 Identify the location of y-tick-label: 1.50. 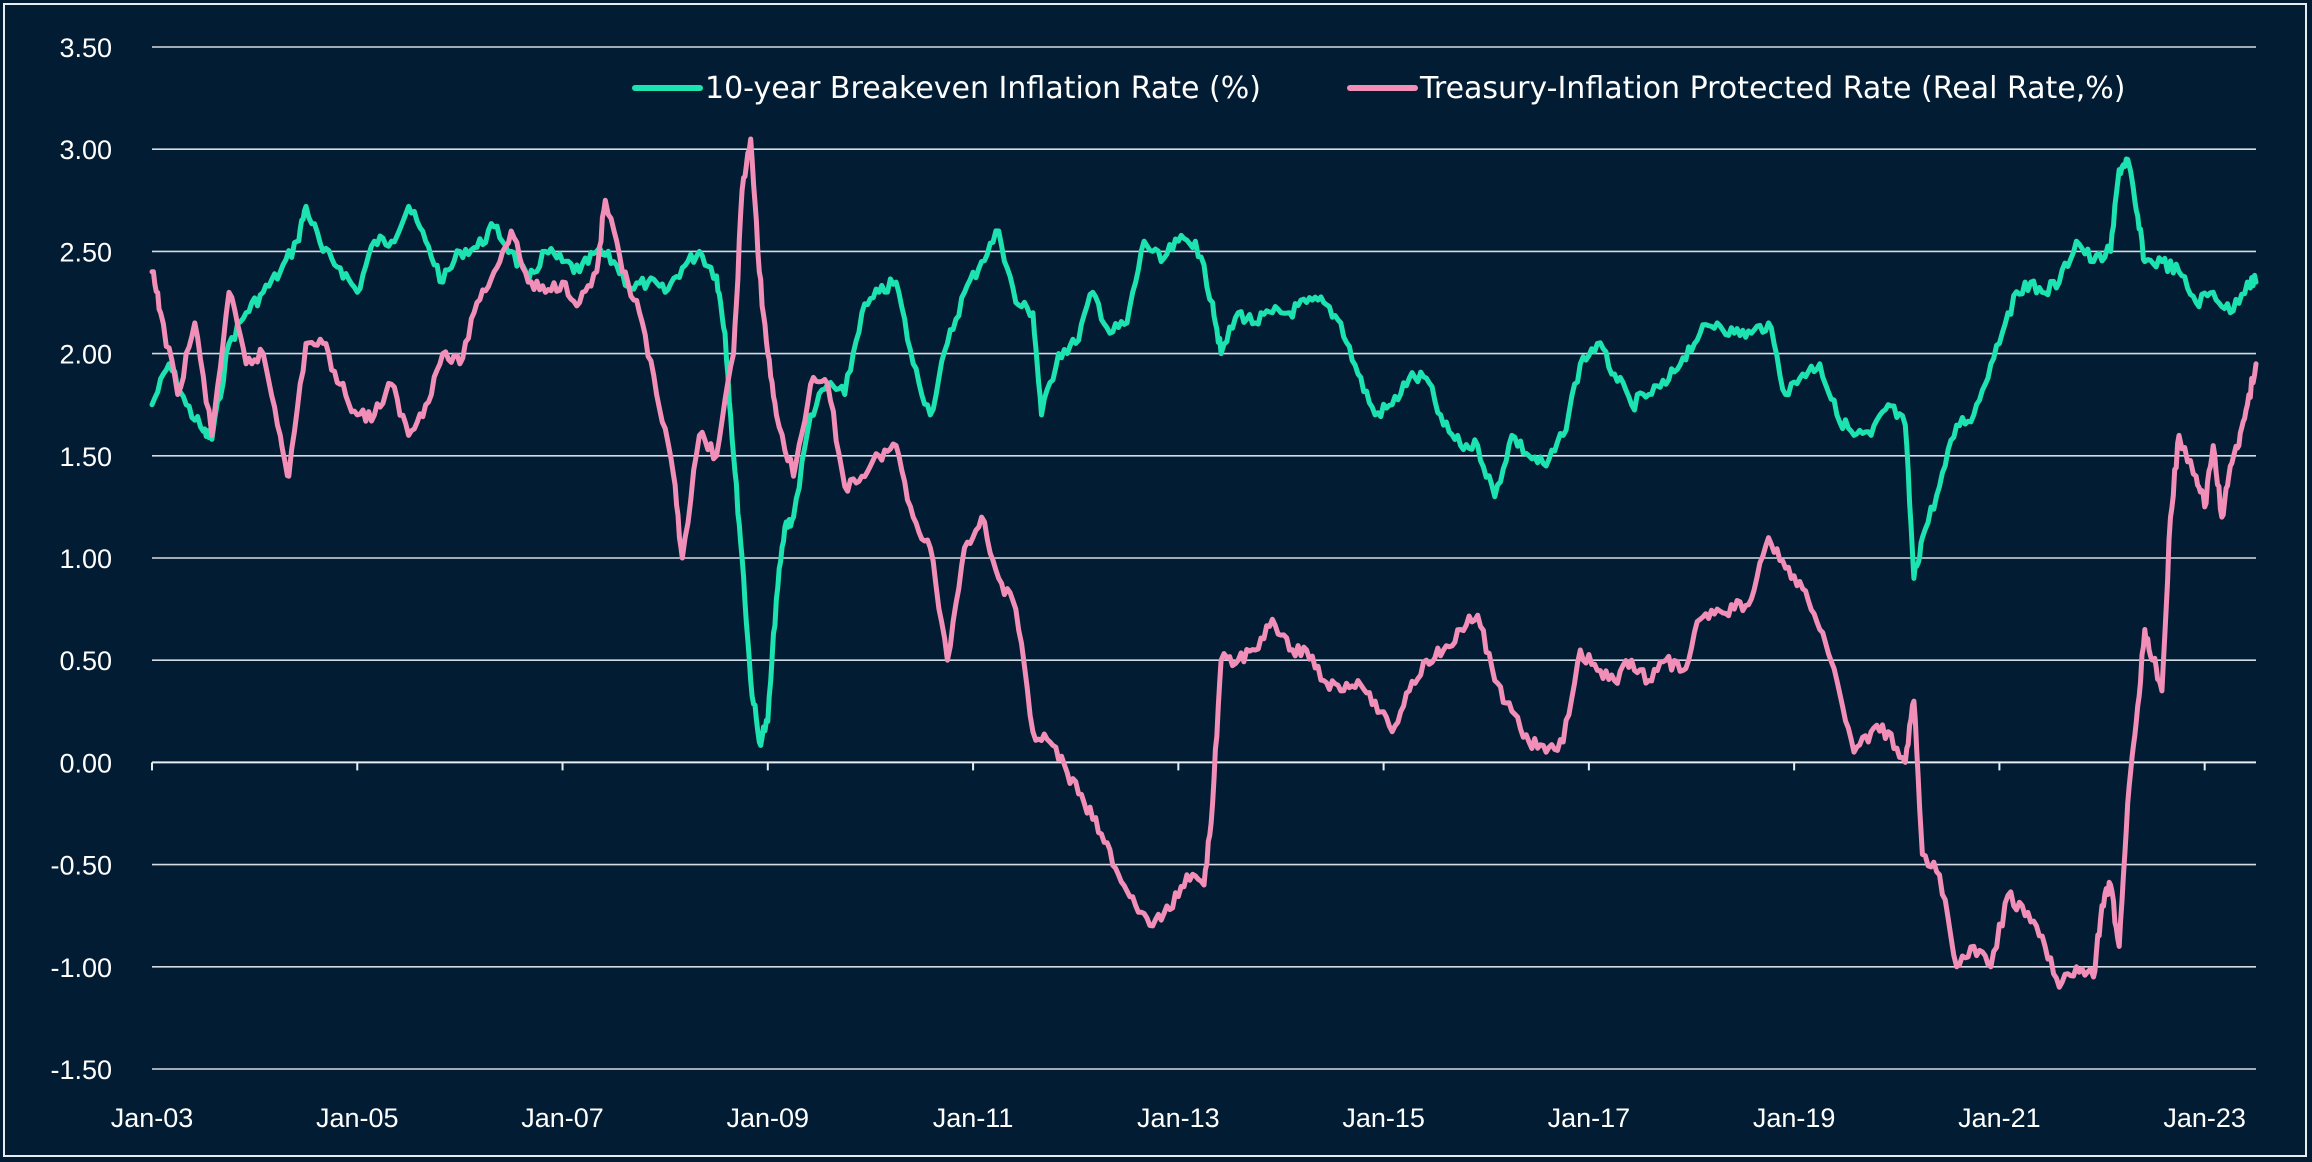
(85, 457).